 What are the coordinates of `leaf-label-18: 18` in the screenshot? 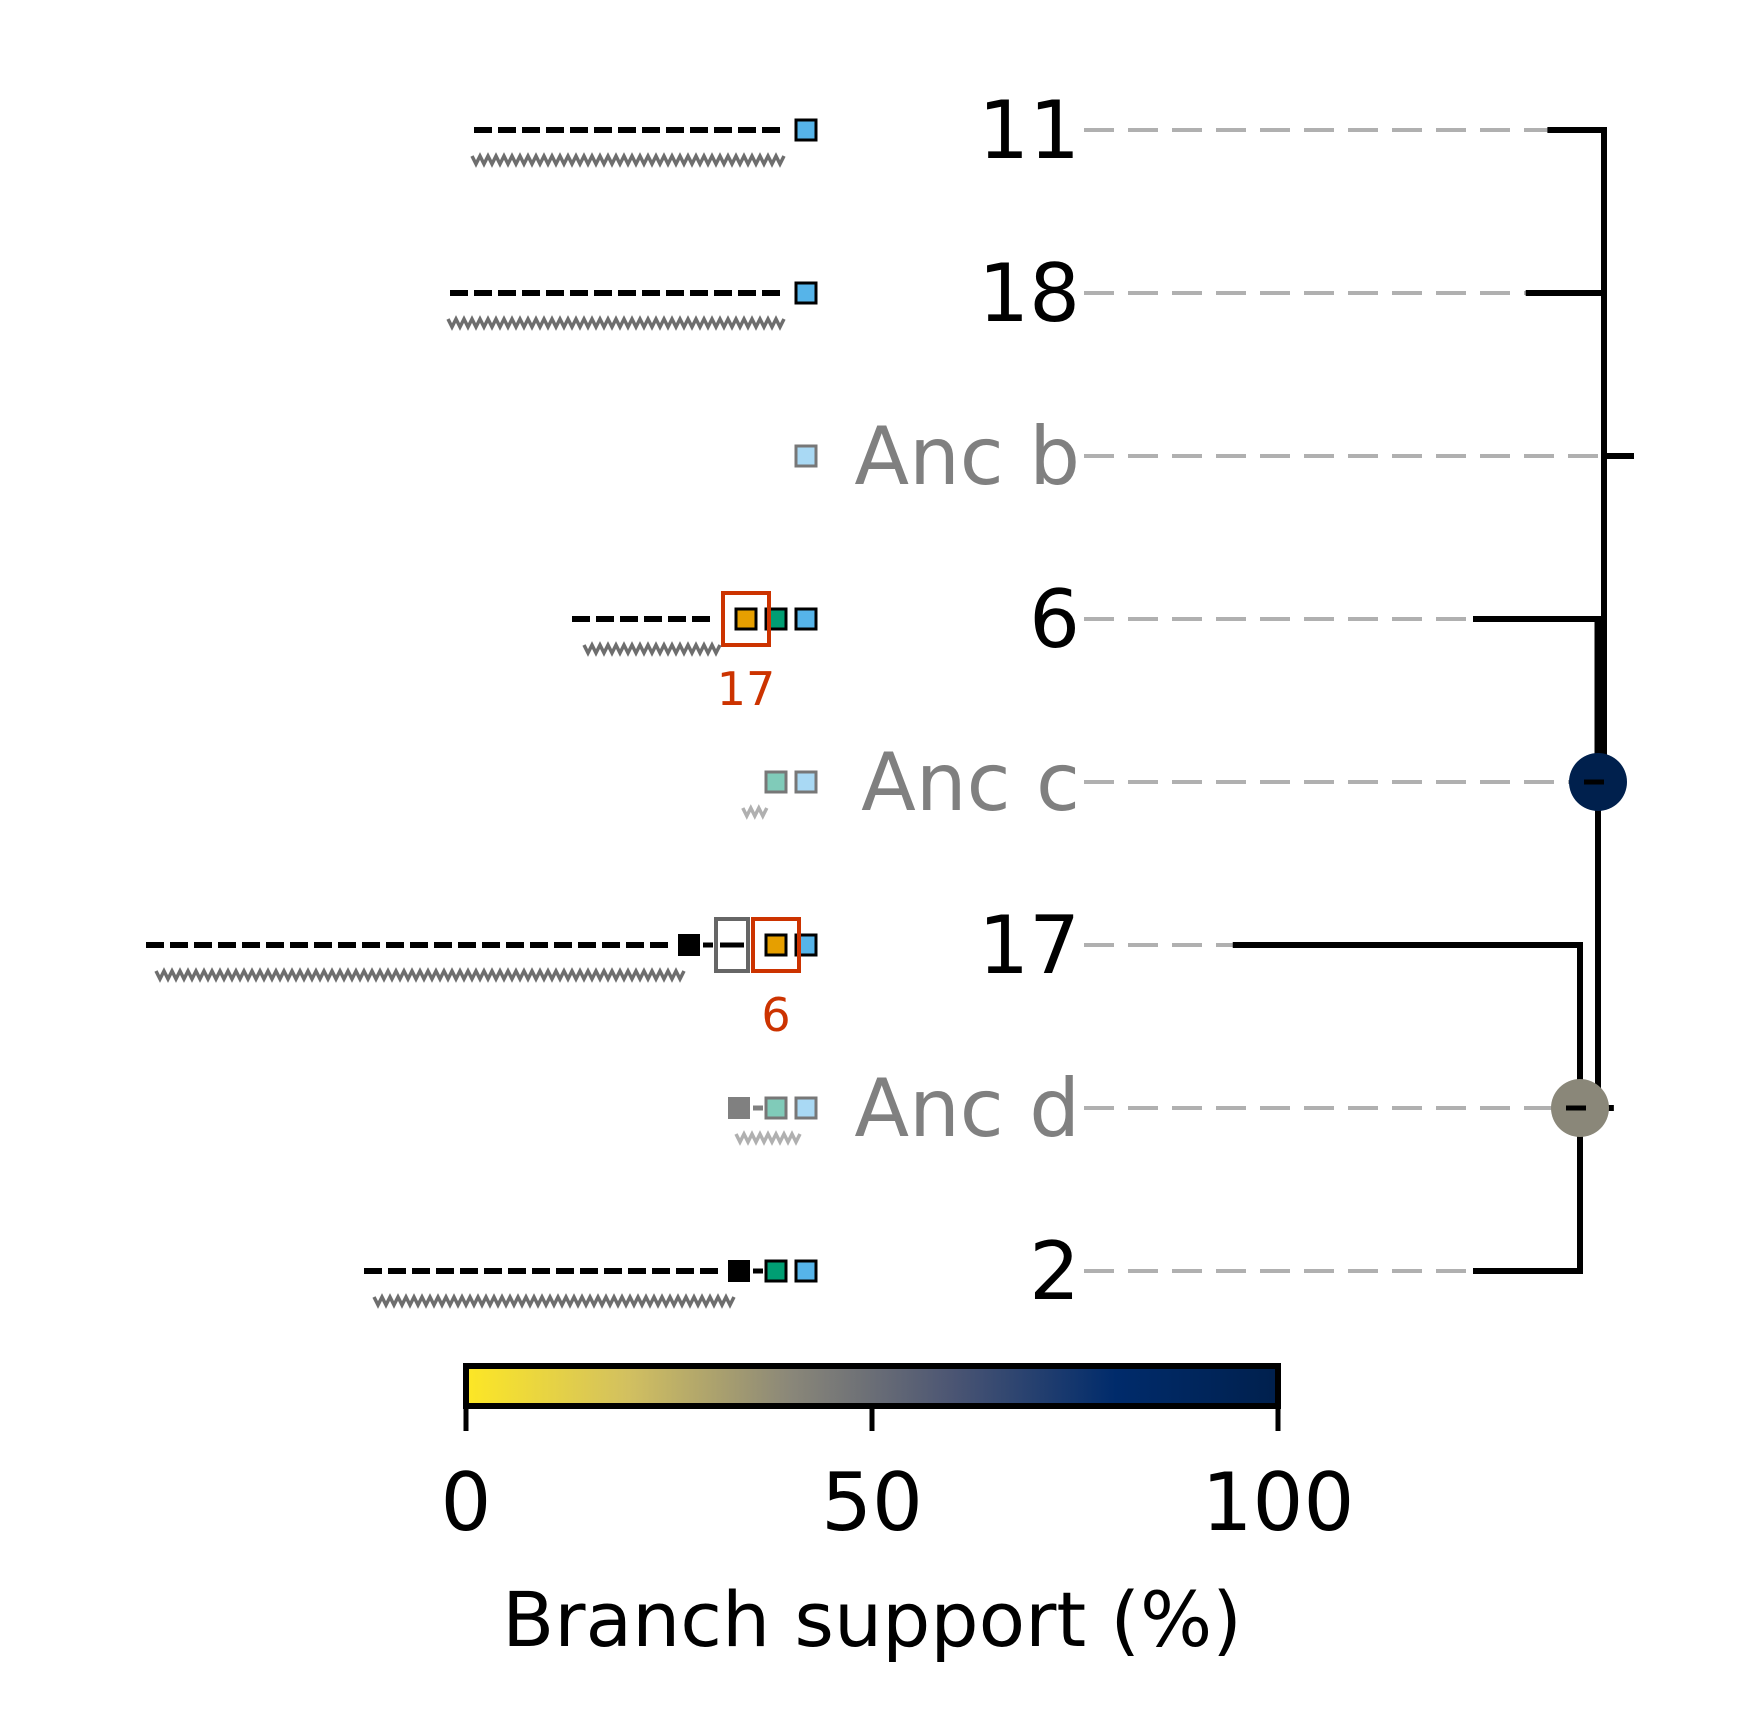 It's located at (1029, 293).